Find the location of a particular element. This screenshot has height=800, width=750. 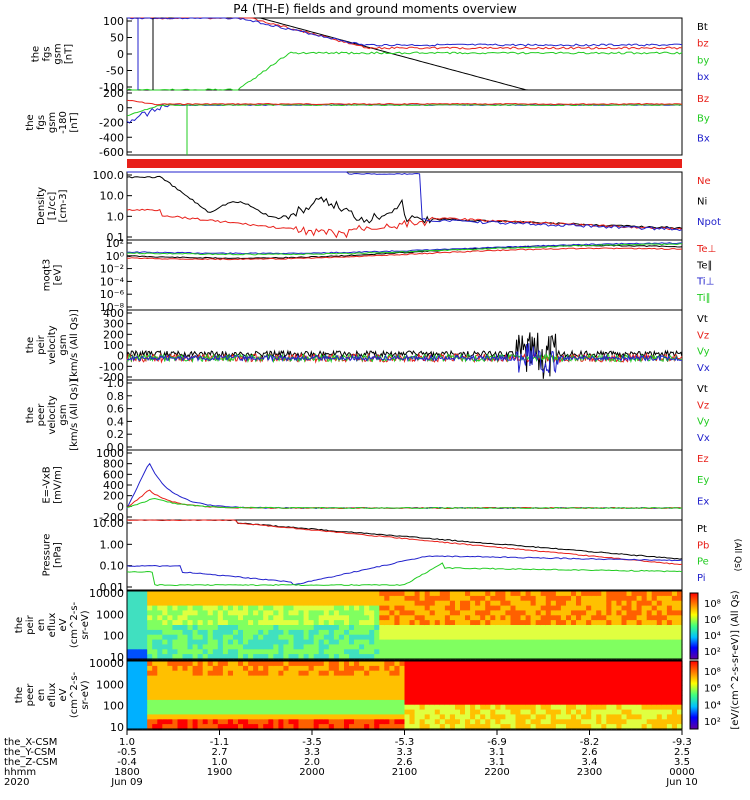

ytick-label: 100.0 is located at coordinates (109, 175).